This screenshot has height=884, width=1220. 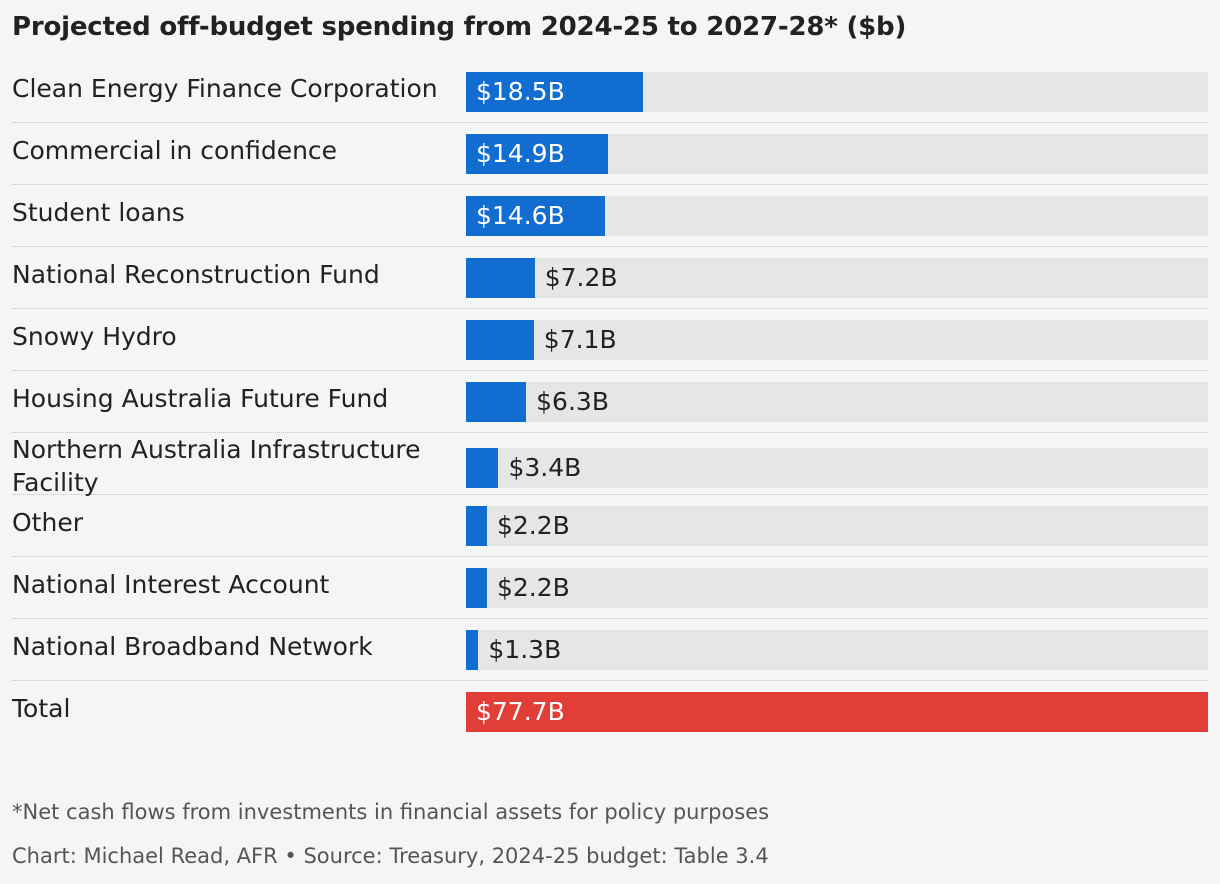 I want to click on value-label: $3.4B, so click(x=545, y=467).